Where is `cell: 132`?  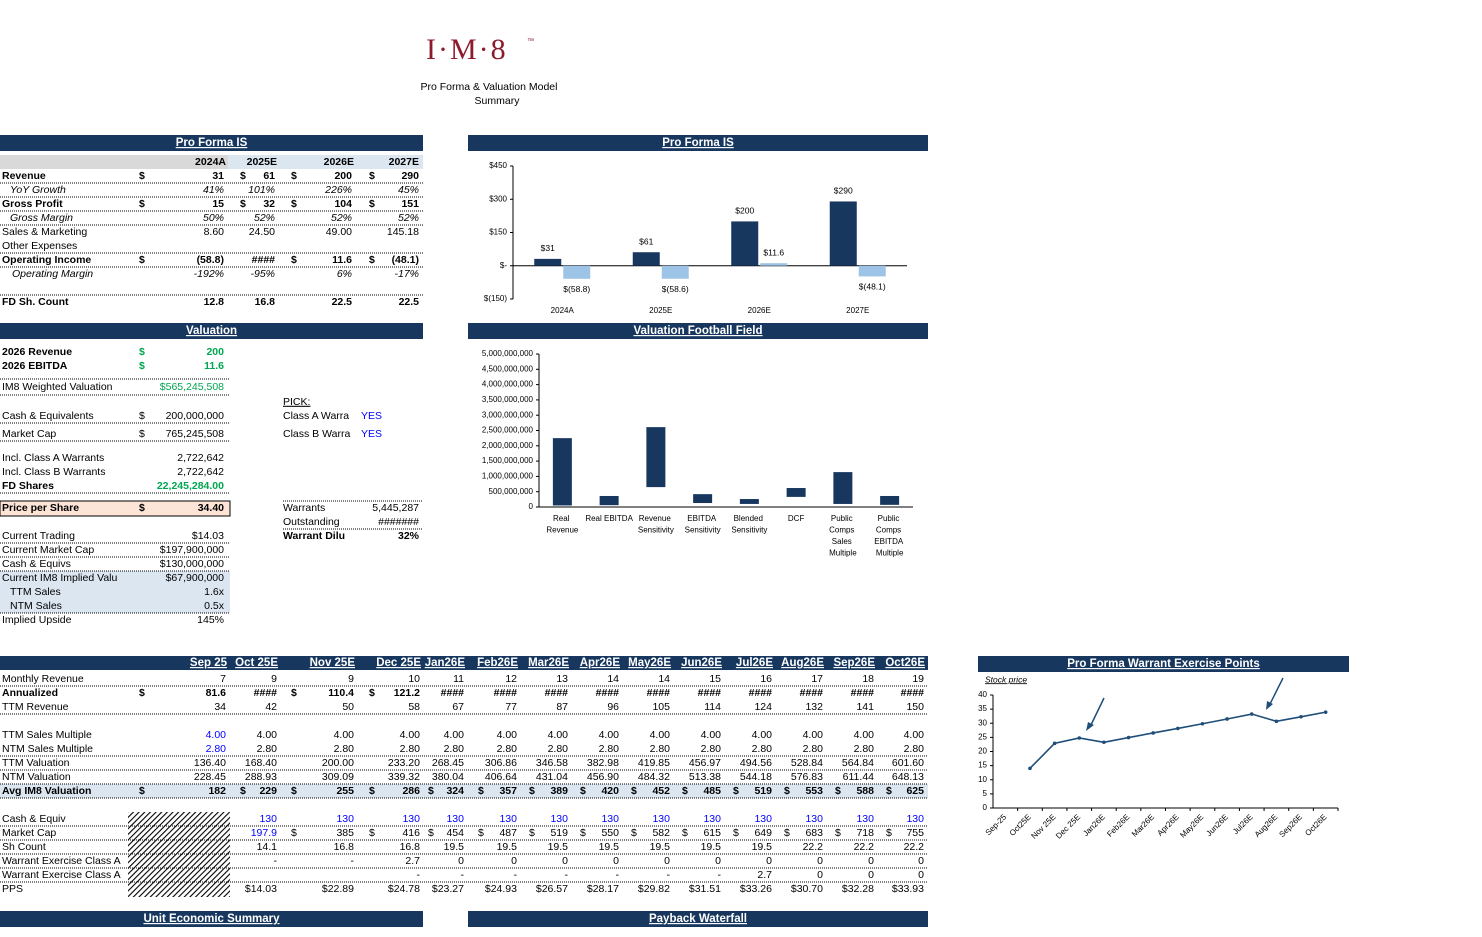
cell: 132 is located at coordinates (814, 707).